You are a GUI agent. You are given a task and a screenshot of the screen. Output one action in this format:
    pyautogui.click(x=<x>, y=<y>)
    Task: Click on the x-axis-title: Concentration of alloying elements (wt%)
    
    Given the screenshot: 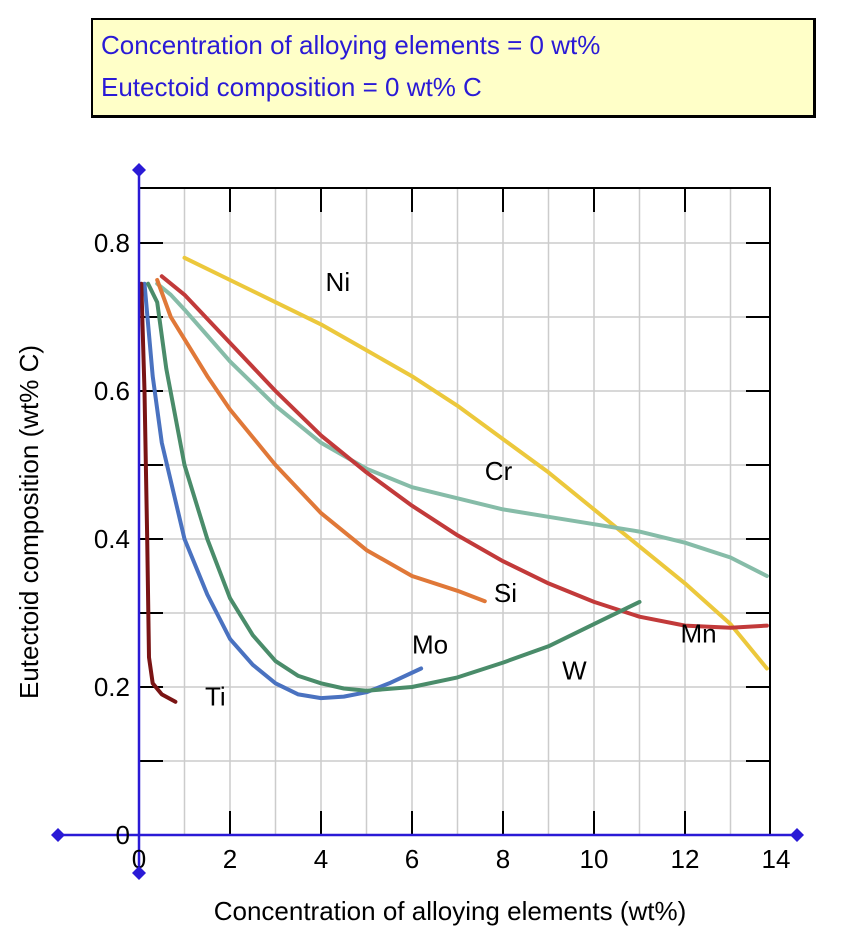 What is the action you would take?
    pyautogui.click(x=450, y=911)
    